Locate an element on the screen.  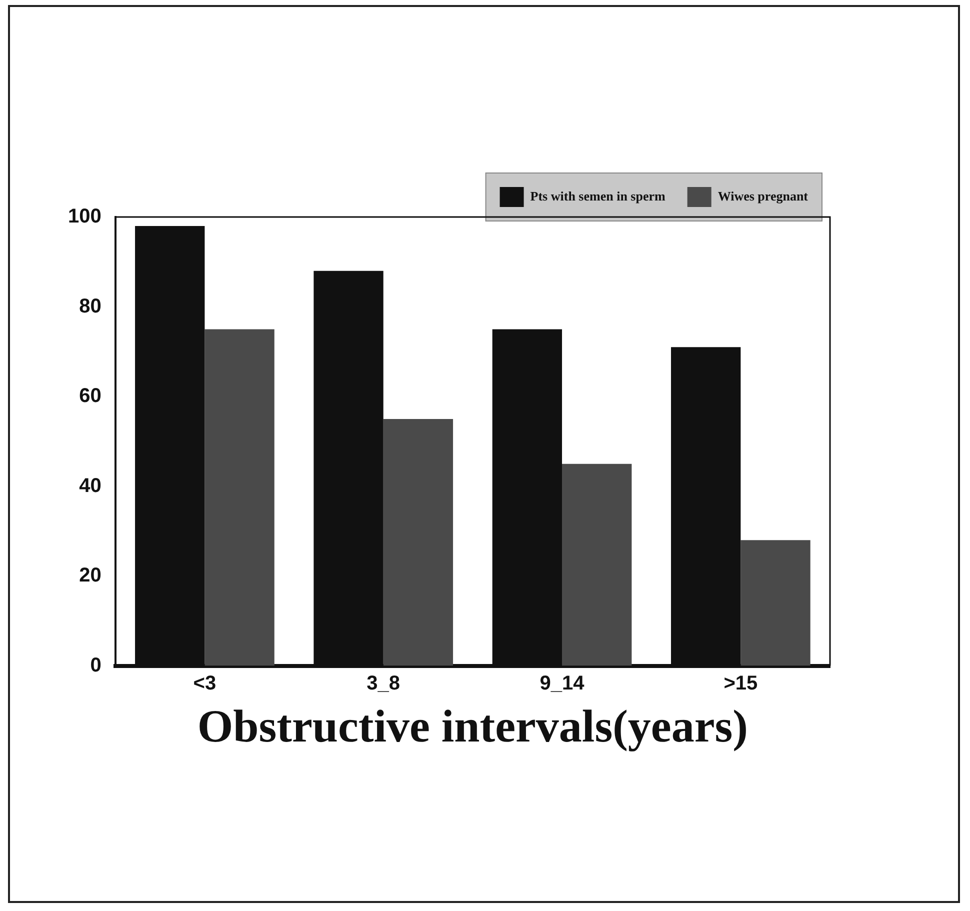
y-tick-label: 40 is located at coordinates (90, 485).